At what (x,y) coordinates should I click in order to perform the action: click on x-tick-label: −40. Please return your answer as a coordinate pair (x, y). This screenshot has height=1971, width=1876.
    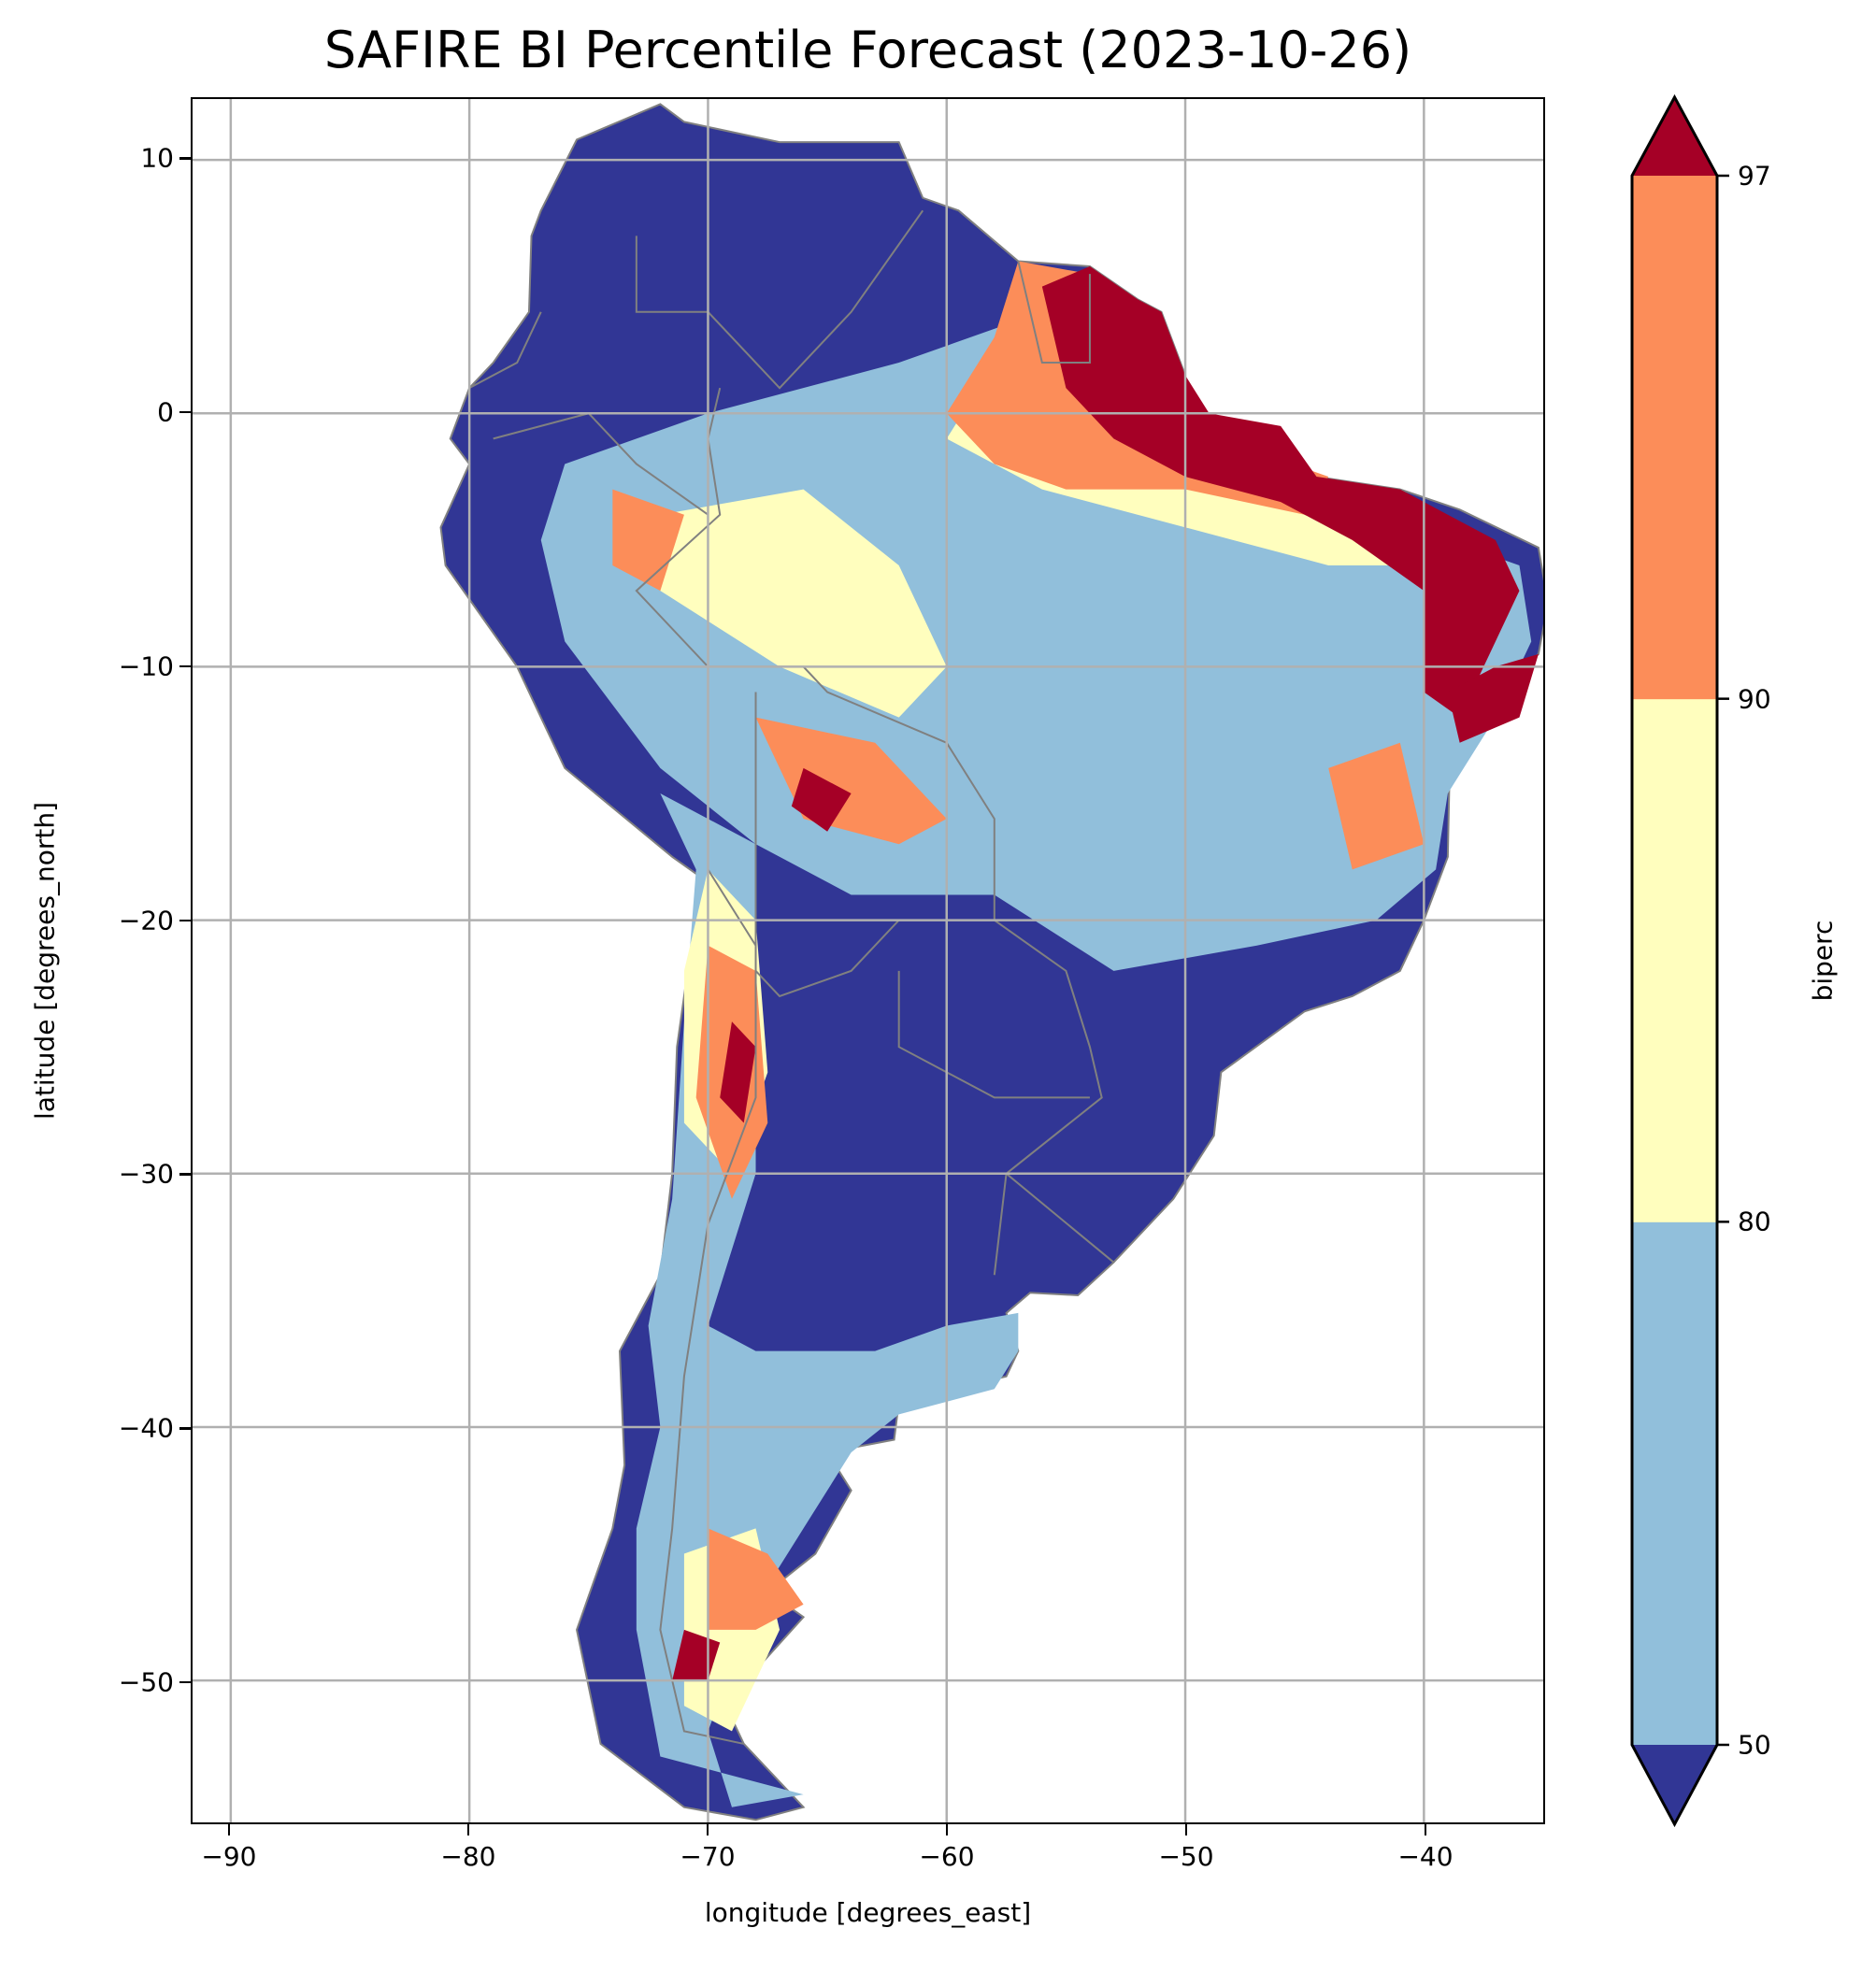
    Looking at the image, I should click on (1426, 1857).